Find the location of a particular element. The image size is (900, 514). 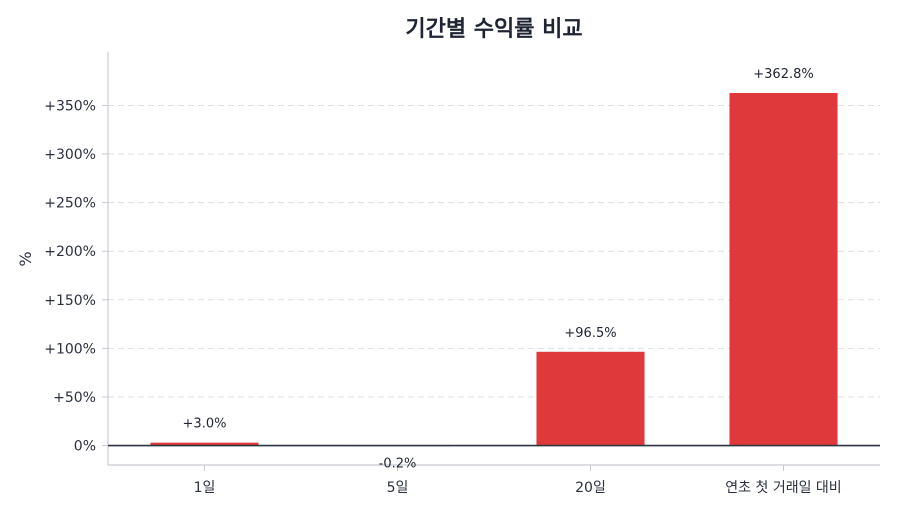

x-tick-label: 5일 is located at coordinates (398, 488).